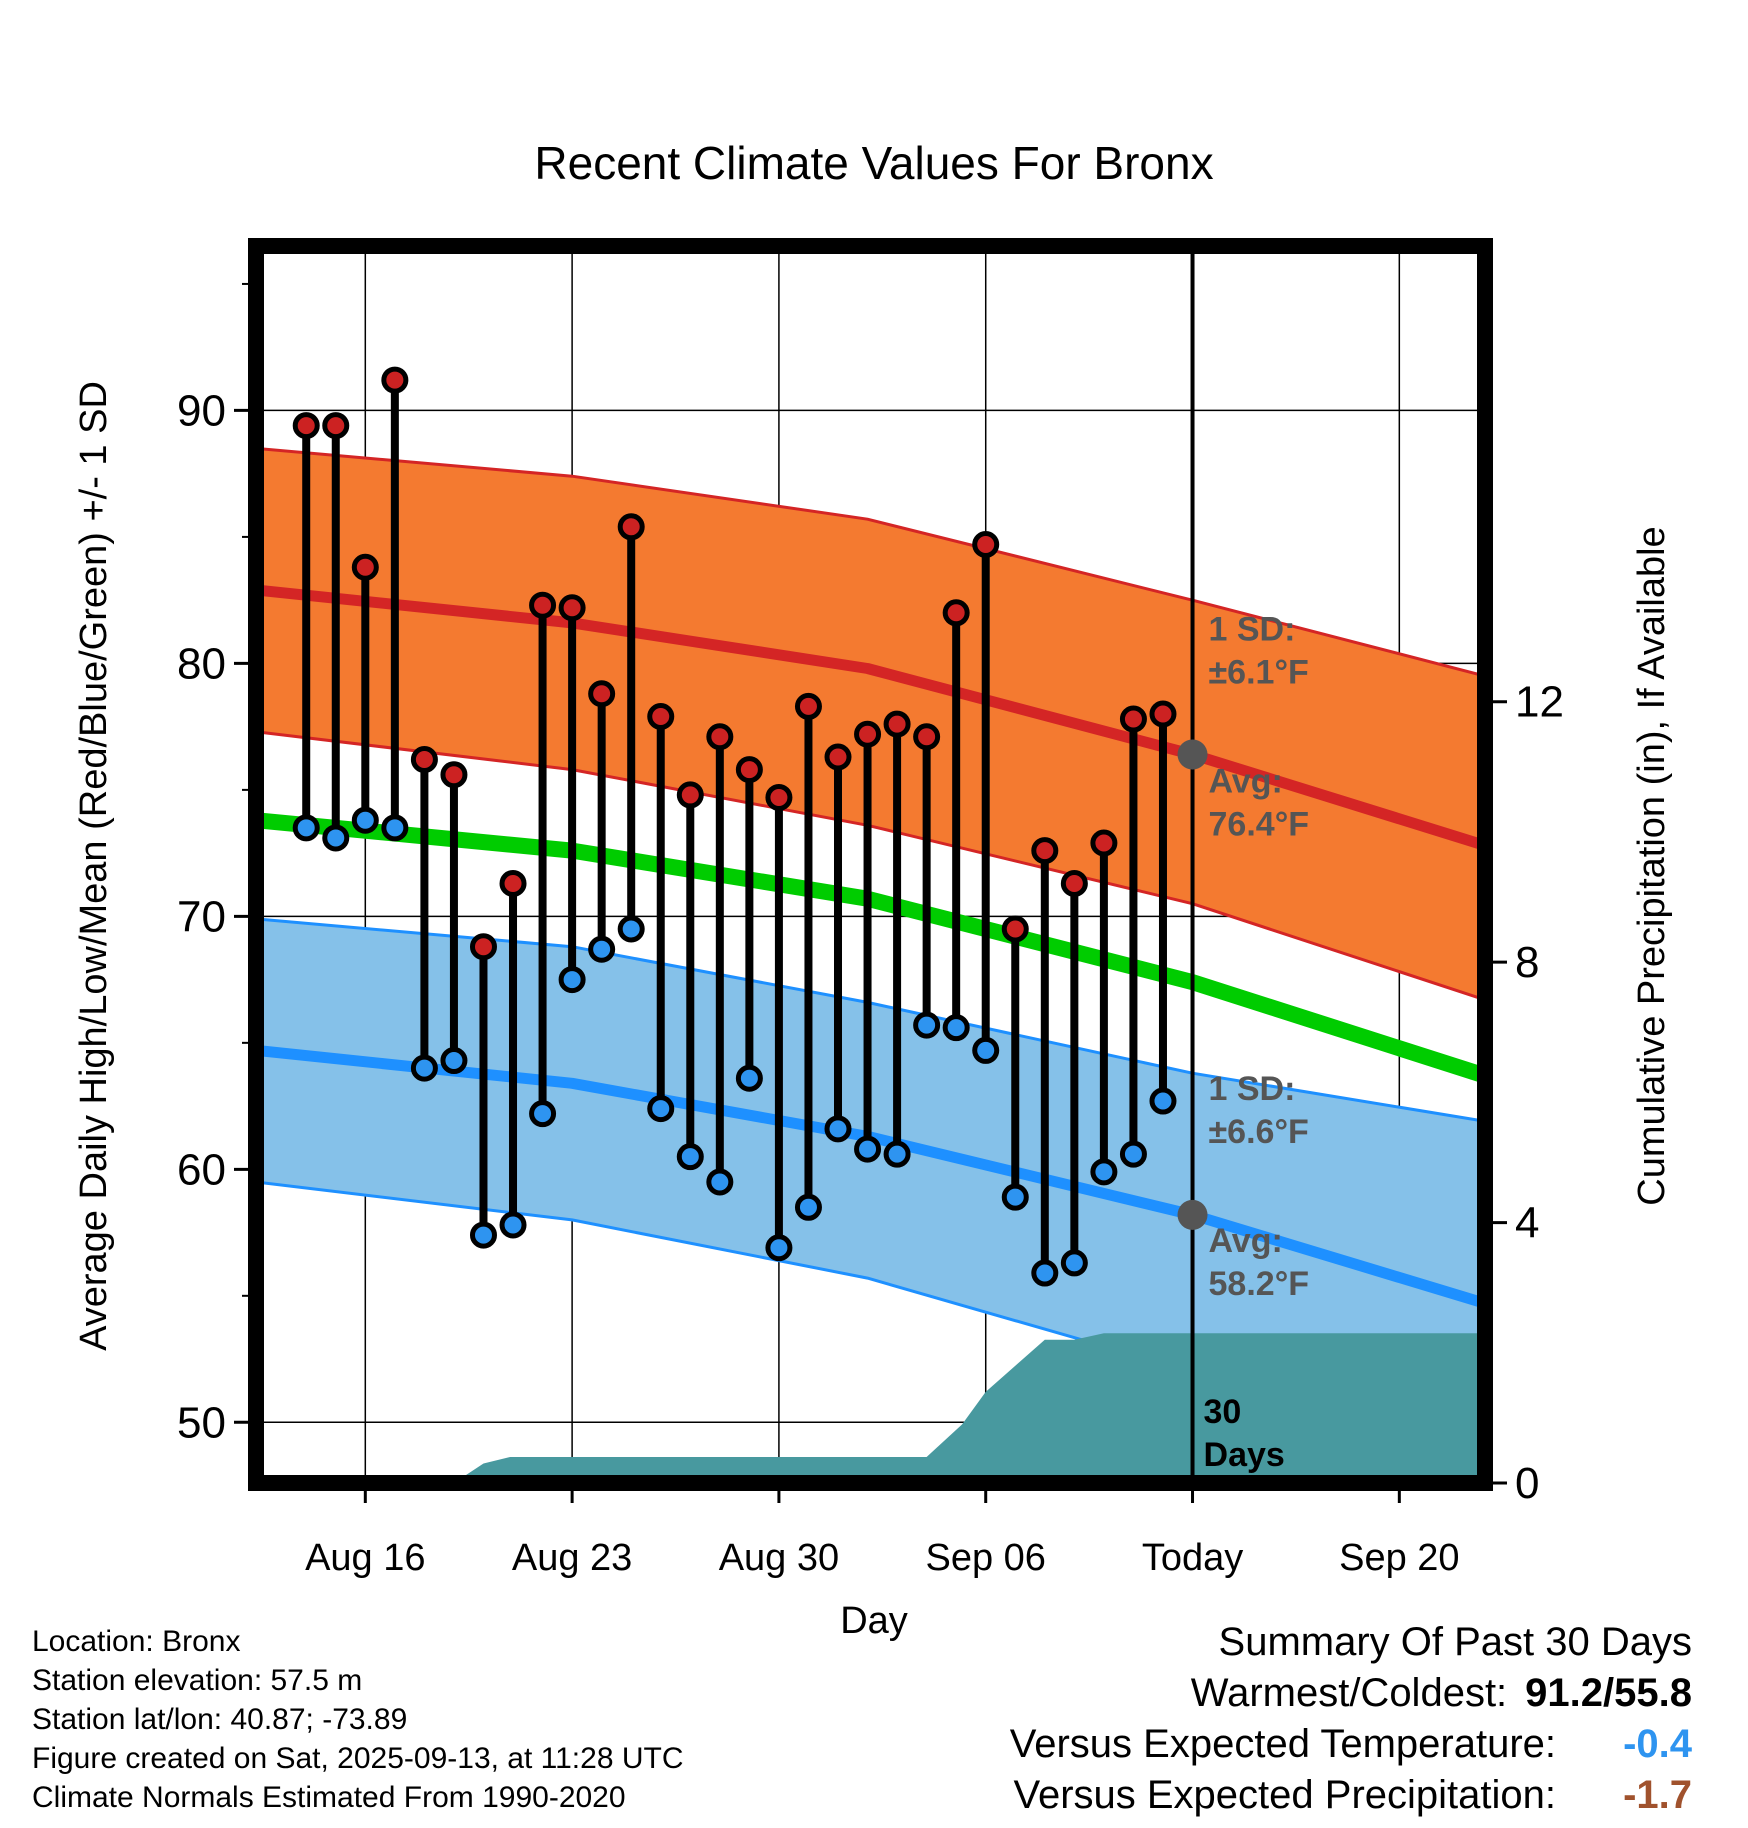  Describe the element at coordinates (1259, 1132) in the screenshot. I see `low-sd-value: ±6.6°F` at that location.